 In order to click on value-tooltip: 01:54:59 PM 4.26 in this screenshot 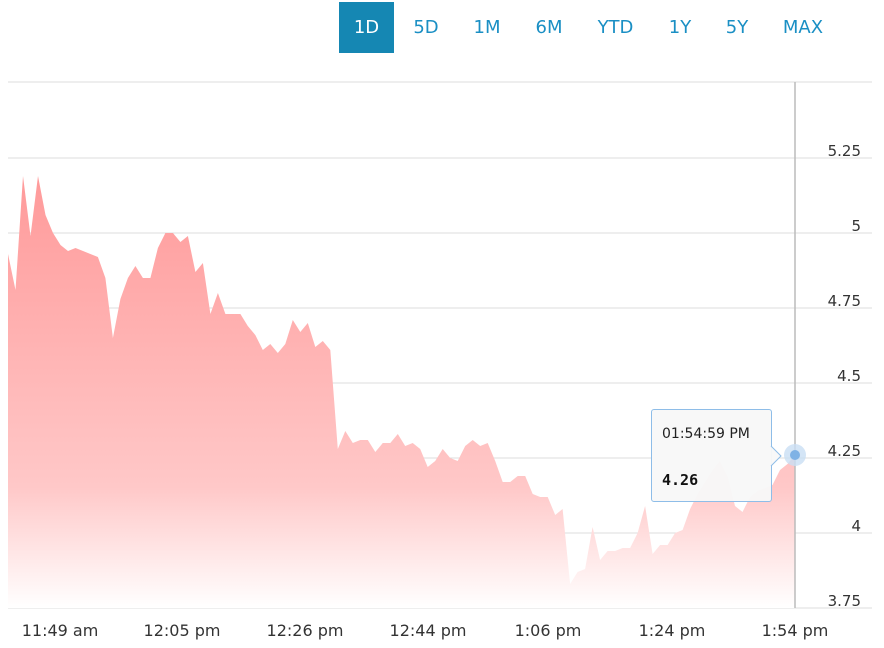, I will do `click(711, 455)`.